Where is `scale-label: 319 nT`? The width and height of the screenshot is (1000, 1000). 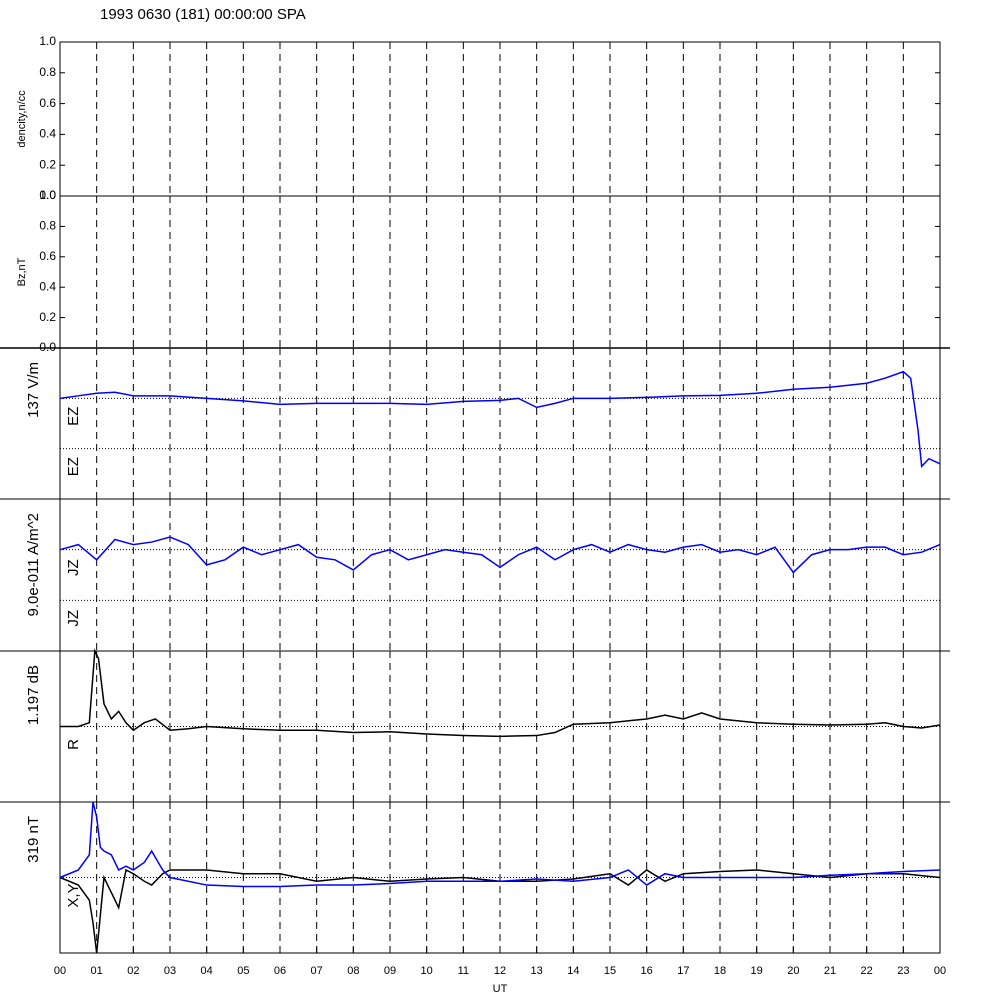 scale-label: 319 nT is located at coordinates (33, 839).